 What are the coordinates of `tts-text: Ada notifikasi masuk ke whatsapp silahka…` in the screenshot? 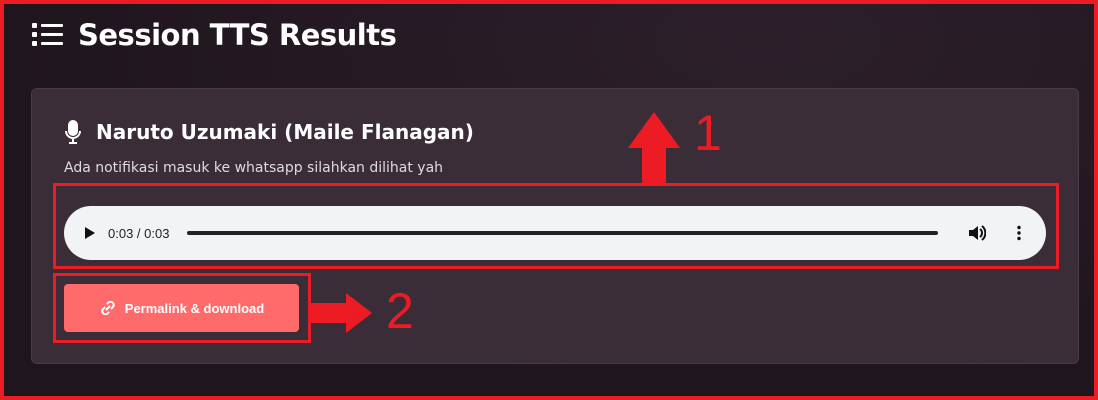 It's located at (254, 168).